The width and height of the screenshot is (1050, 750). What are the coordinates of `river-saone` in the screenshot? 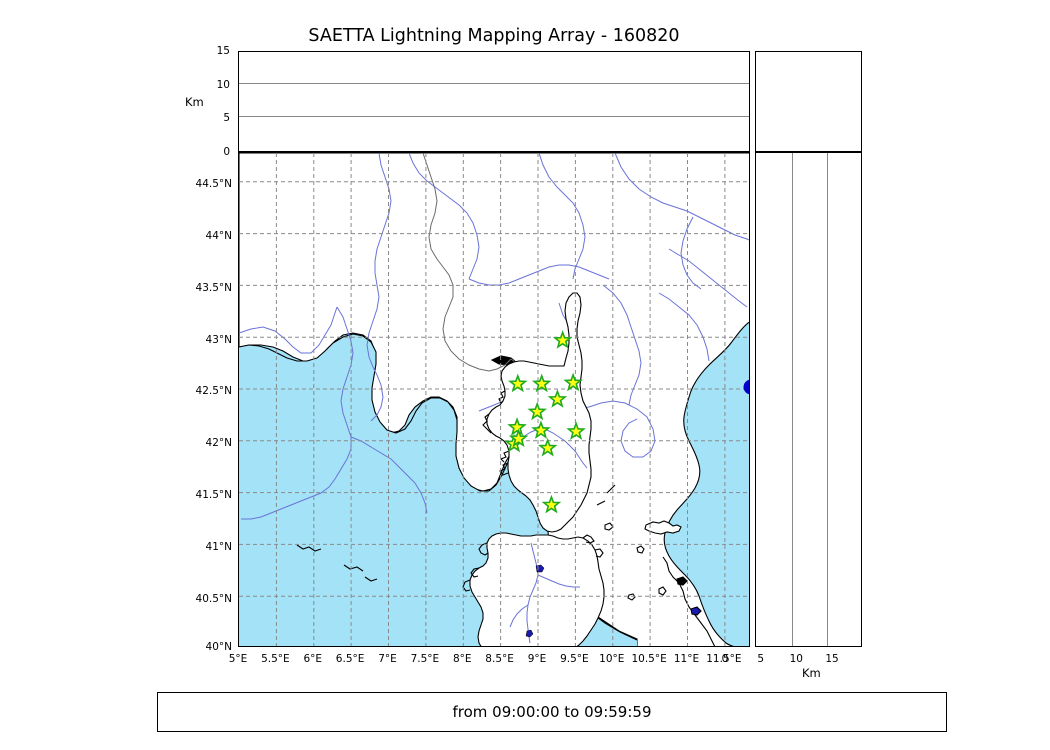 It's located at (379, 287).